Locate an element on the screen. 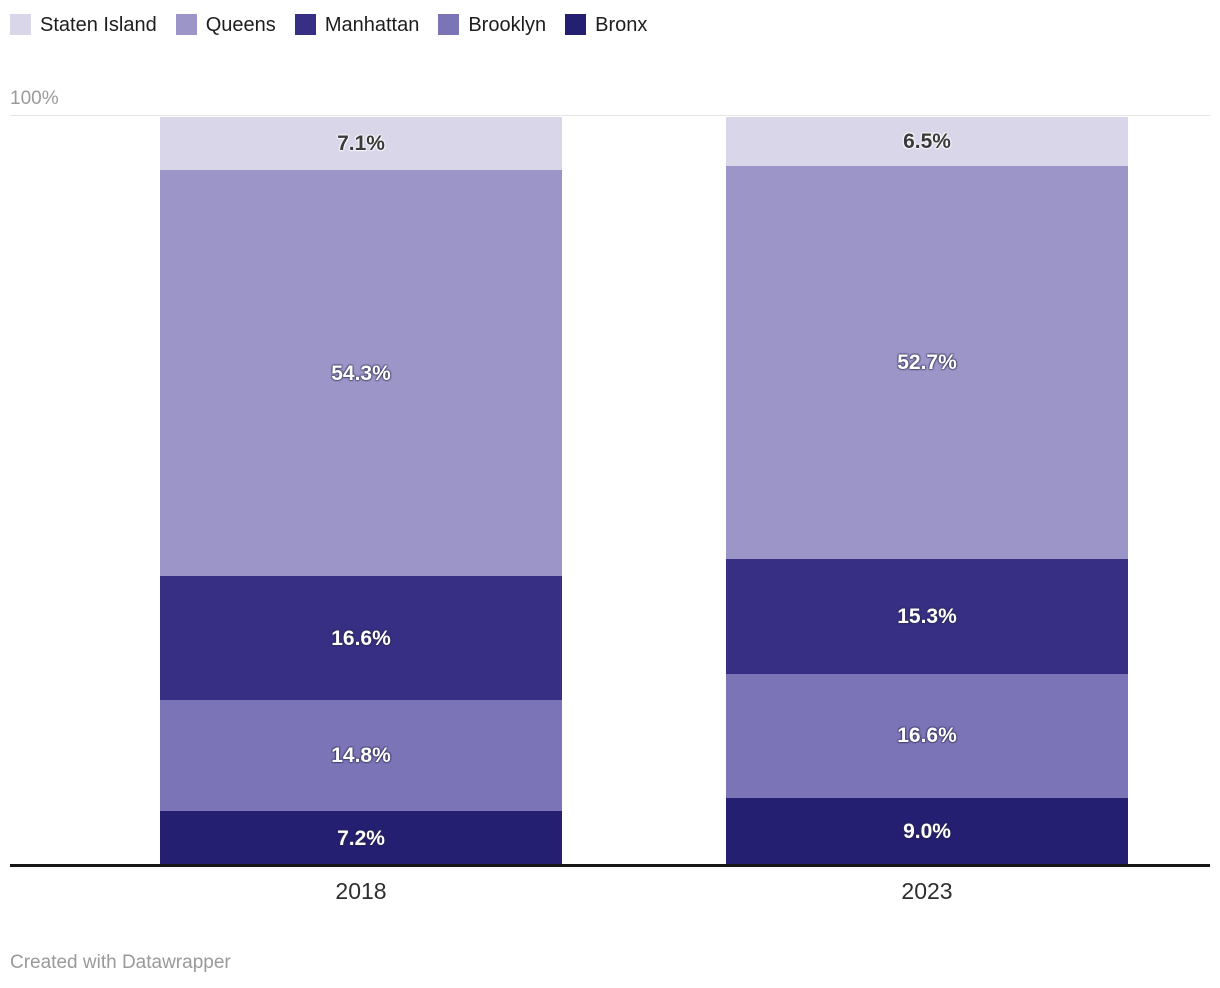  bar-segment-manhattan-2018: 16.6% is located at coordinates (361, 638).